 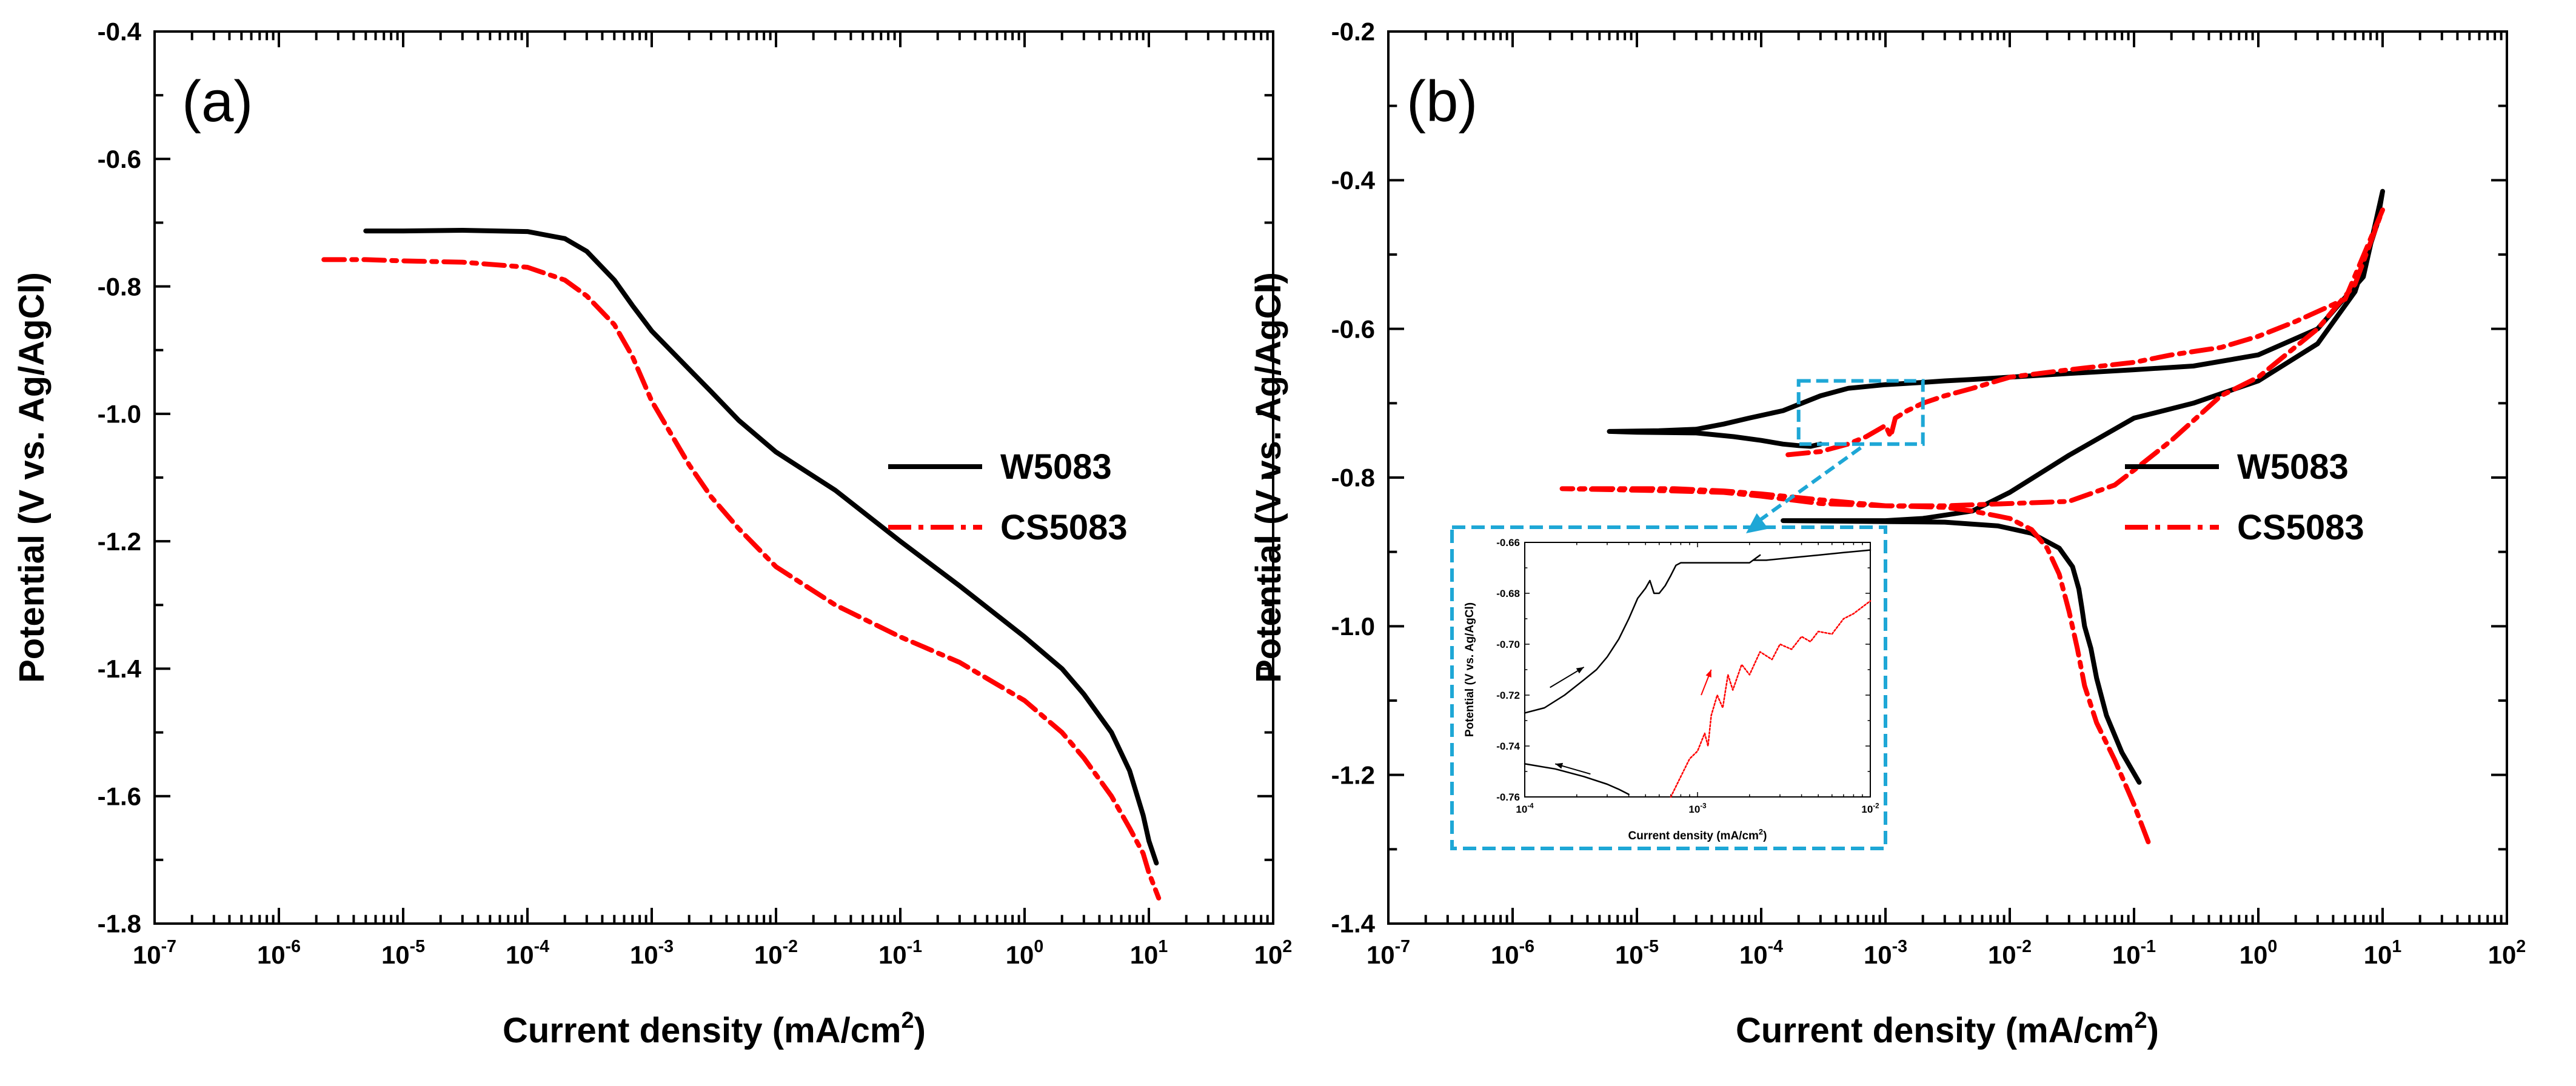 I want to click on inset-y-axis-title: Potential (V vs. Ag/AgCl), so click(x=1470, y=669).